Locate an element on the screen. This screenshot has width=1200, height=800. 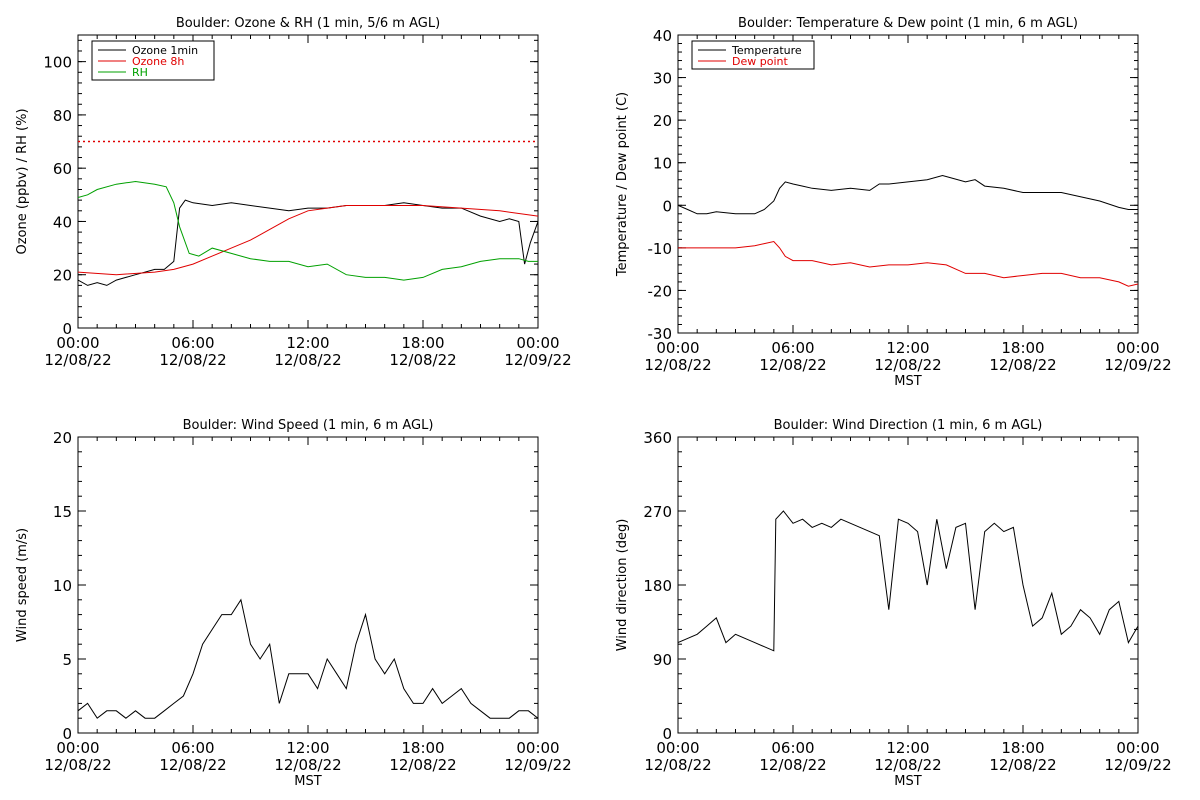
y-tick-label: 270 is located at coordinates (657, 512).